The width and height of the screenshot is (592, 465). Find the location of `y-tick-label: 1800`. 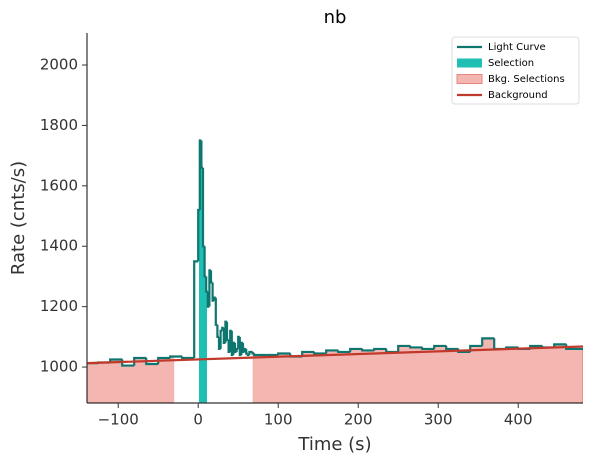

y-tick-label: 1800 is located at coordinates (59, 125).